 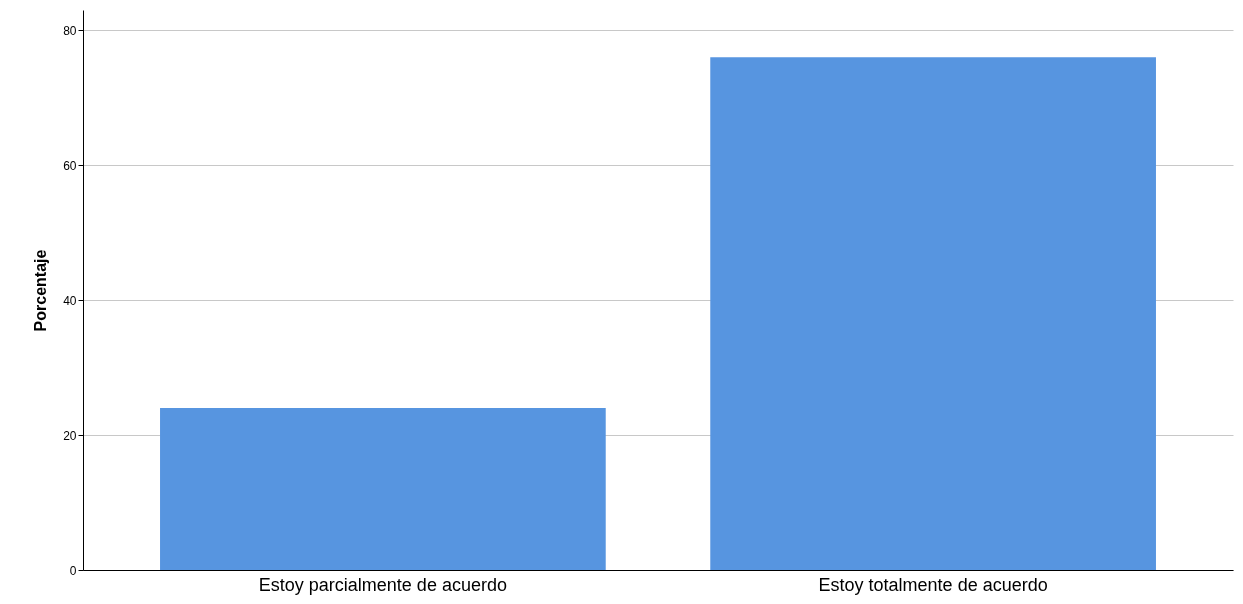 What do you see at coordinates (70, 165) in the screenshot?
I see `y-tick-label: 60` at bounding box center [70, 165].